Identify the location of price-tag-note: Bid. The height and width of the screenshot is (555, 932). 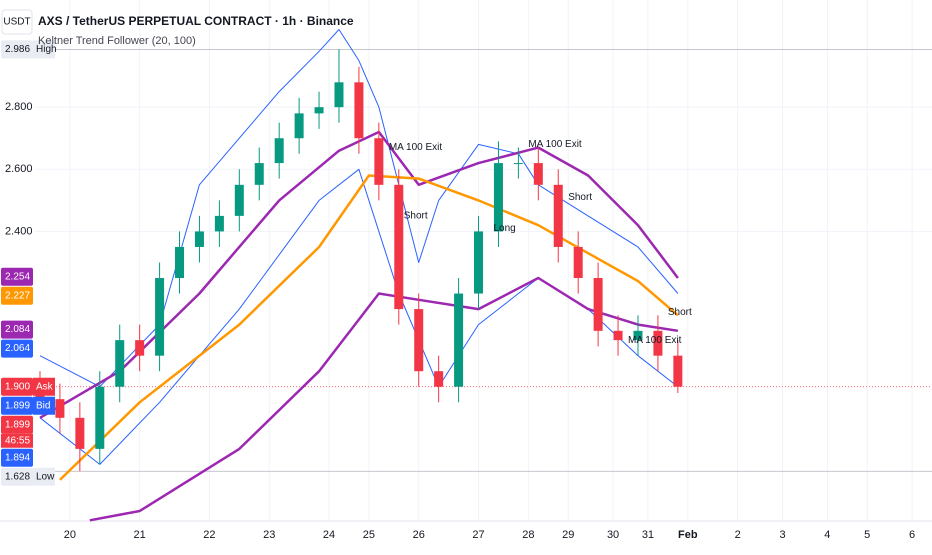
(43, 405).